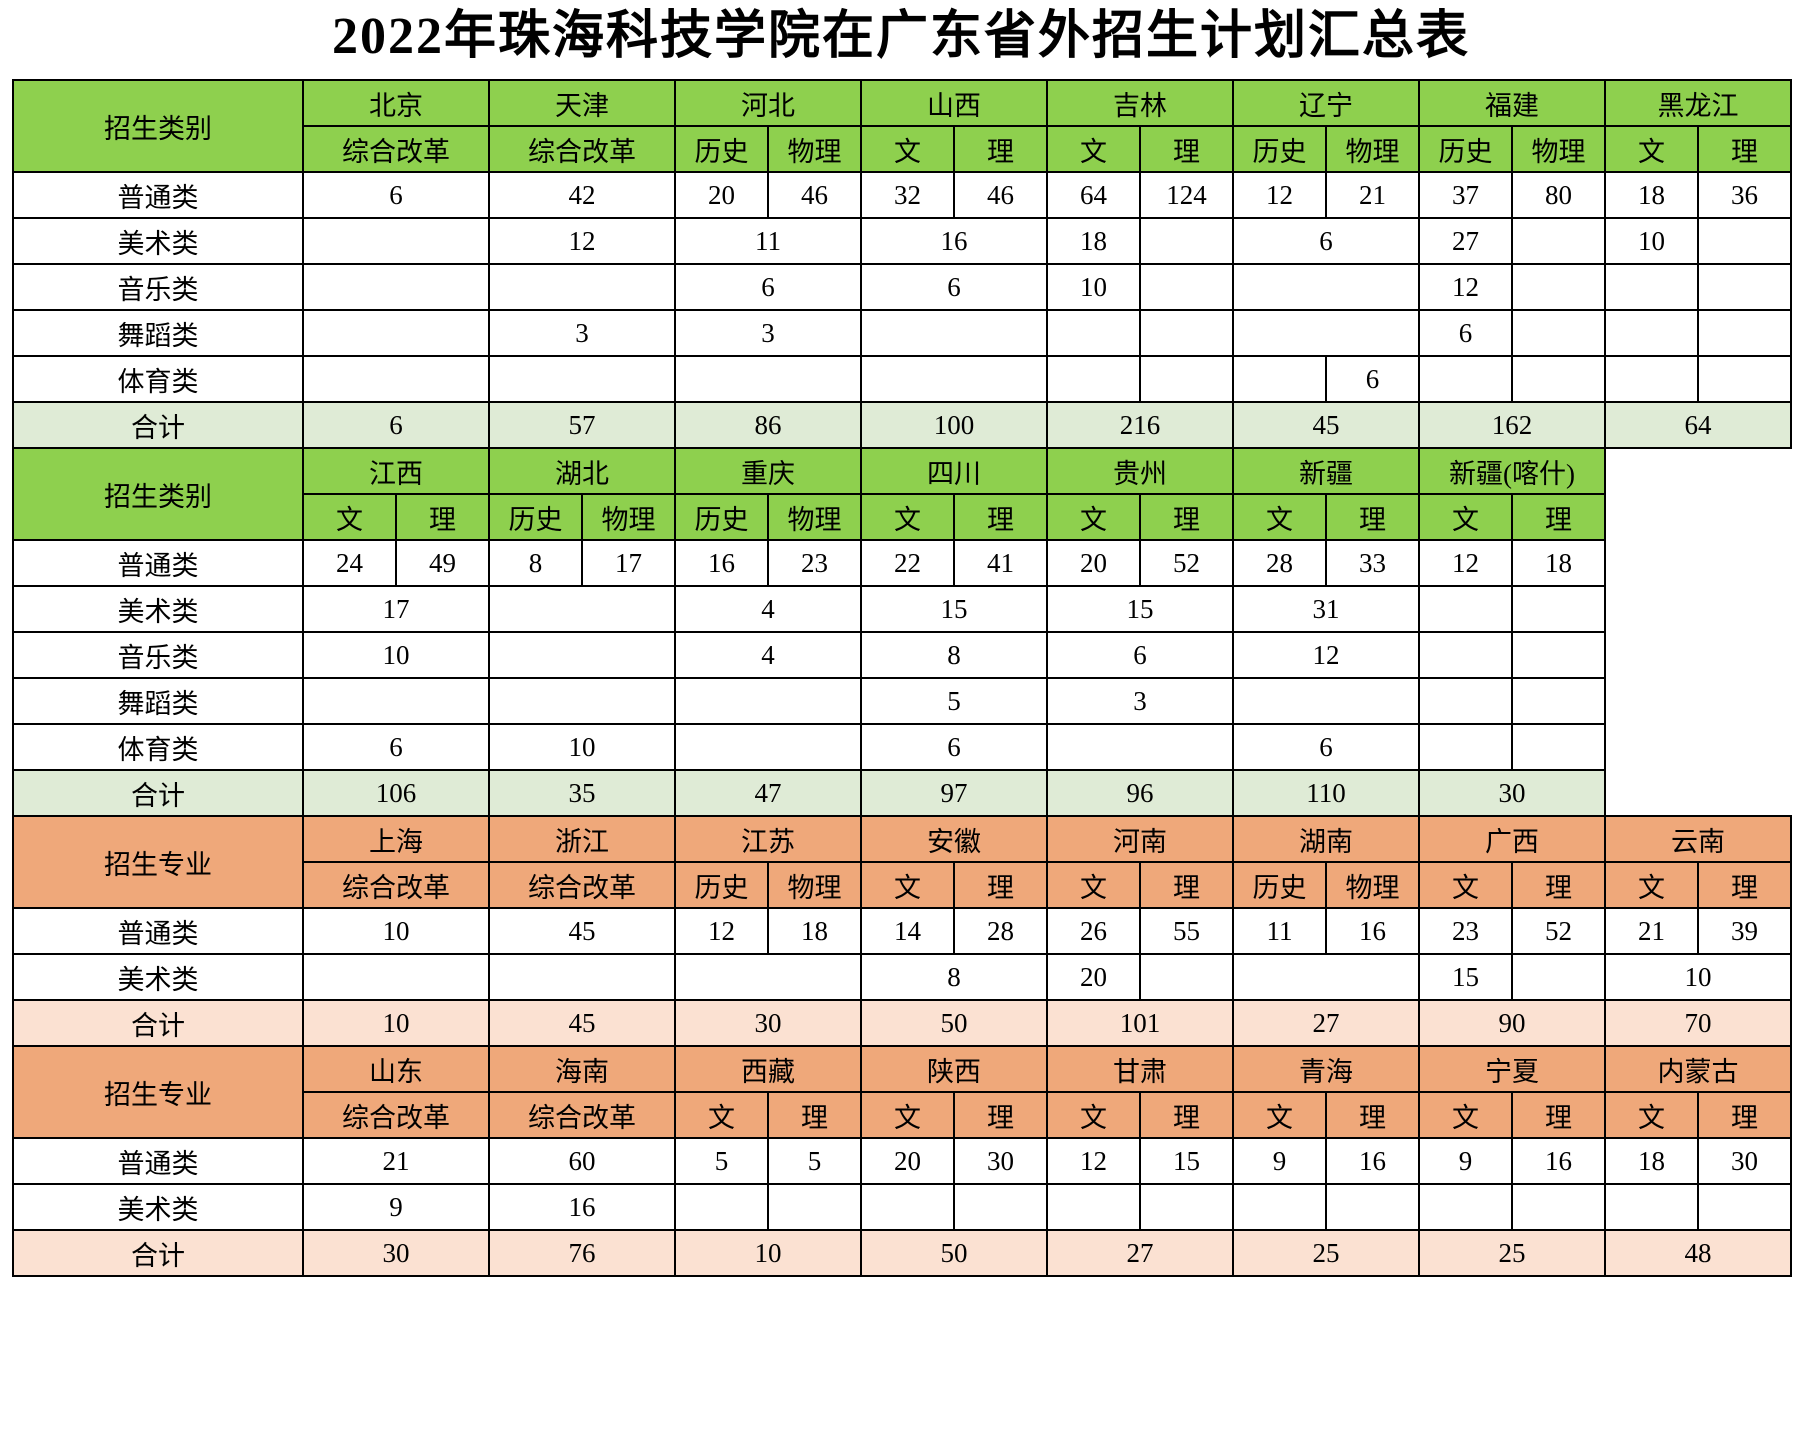 The image size is (1802, 1434). What do you see at coordinates (902, 931) in the screenshot?
I see `table-row: 普通类 10 45 12 18 14 28 26 55 11 16 23 52 21 39` at bounding box center [902, 931].